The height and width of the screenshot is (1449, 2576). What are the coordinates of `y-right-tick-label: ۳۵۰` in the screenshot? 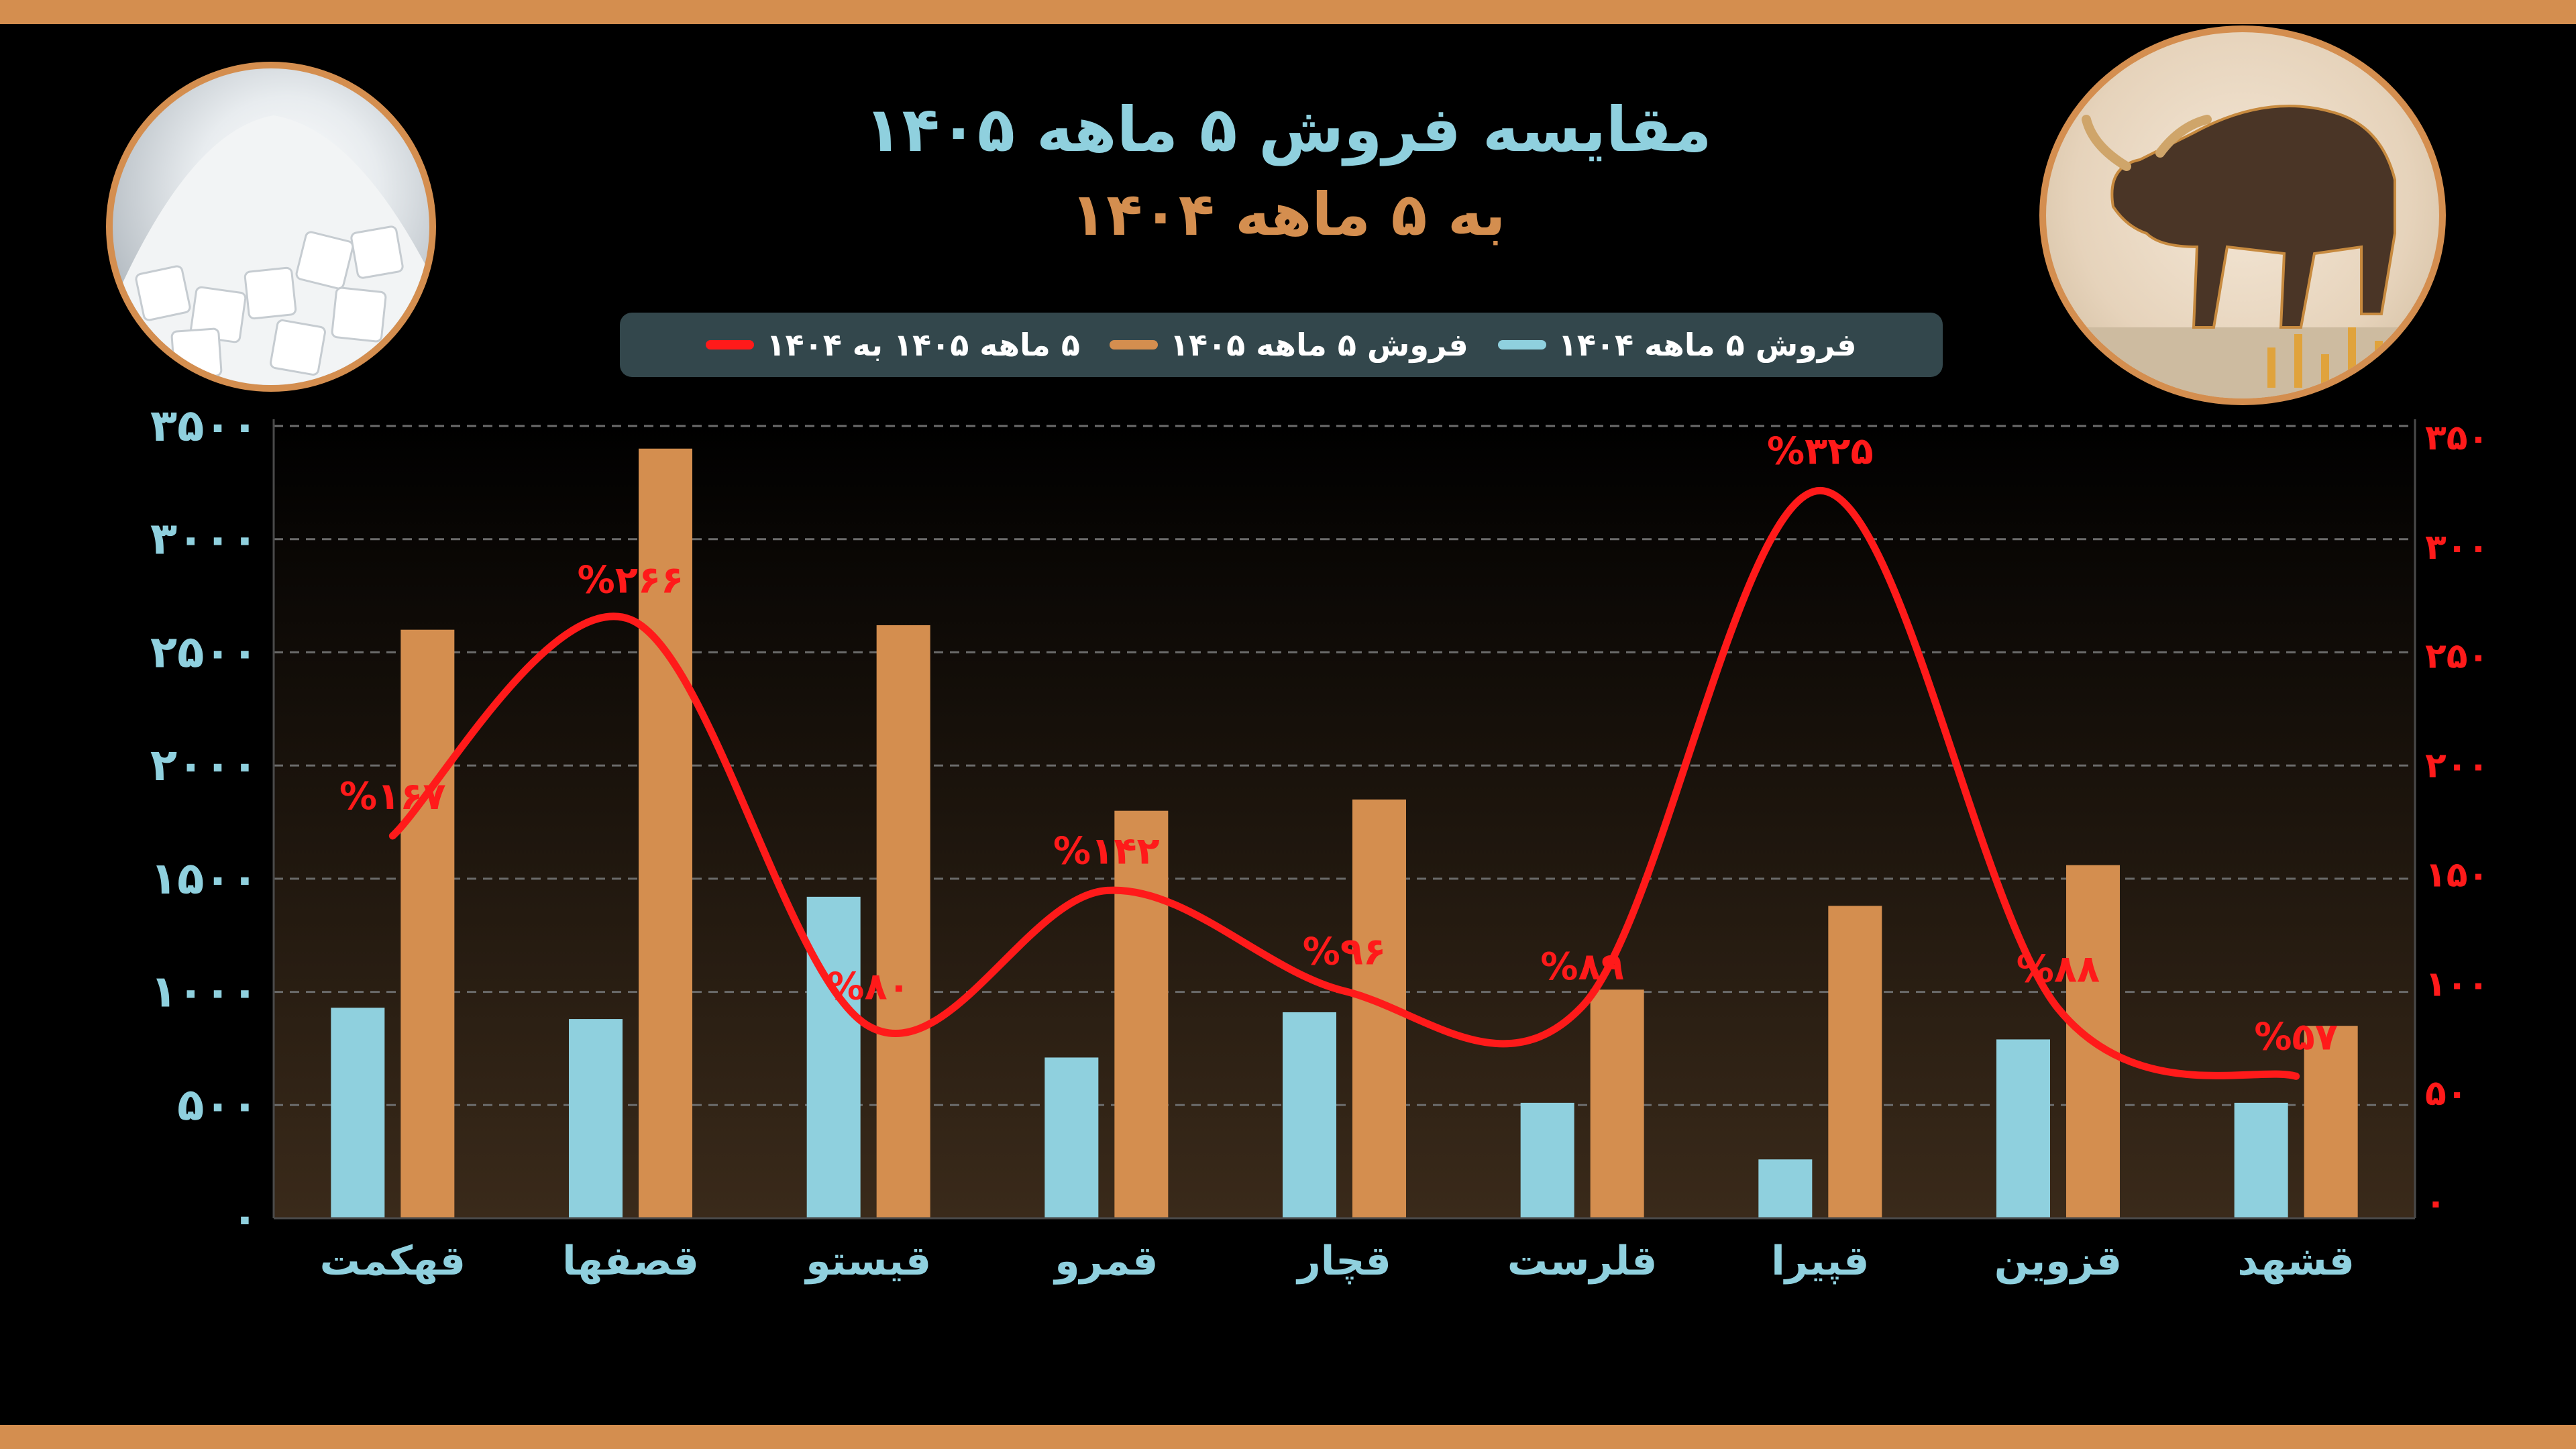 It's located at (2457, 438).